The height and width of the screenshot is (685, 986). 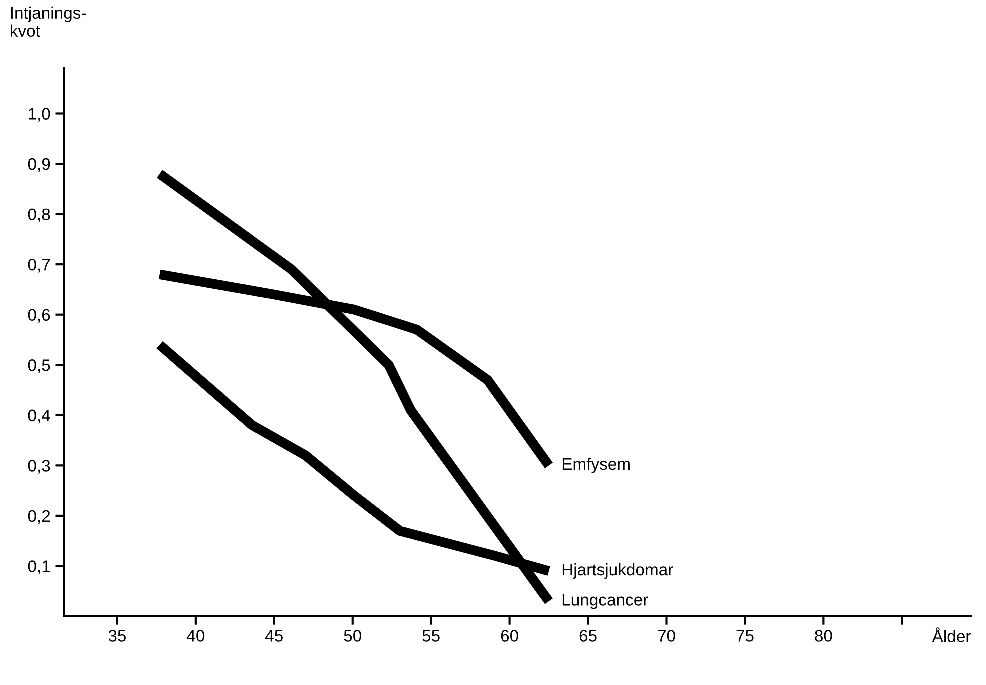 I want to click on y-tick-label: 0,7, so click(x=39, y=265).